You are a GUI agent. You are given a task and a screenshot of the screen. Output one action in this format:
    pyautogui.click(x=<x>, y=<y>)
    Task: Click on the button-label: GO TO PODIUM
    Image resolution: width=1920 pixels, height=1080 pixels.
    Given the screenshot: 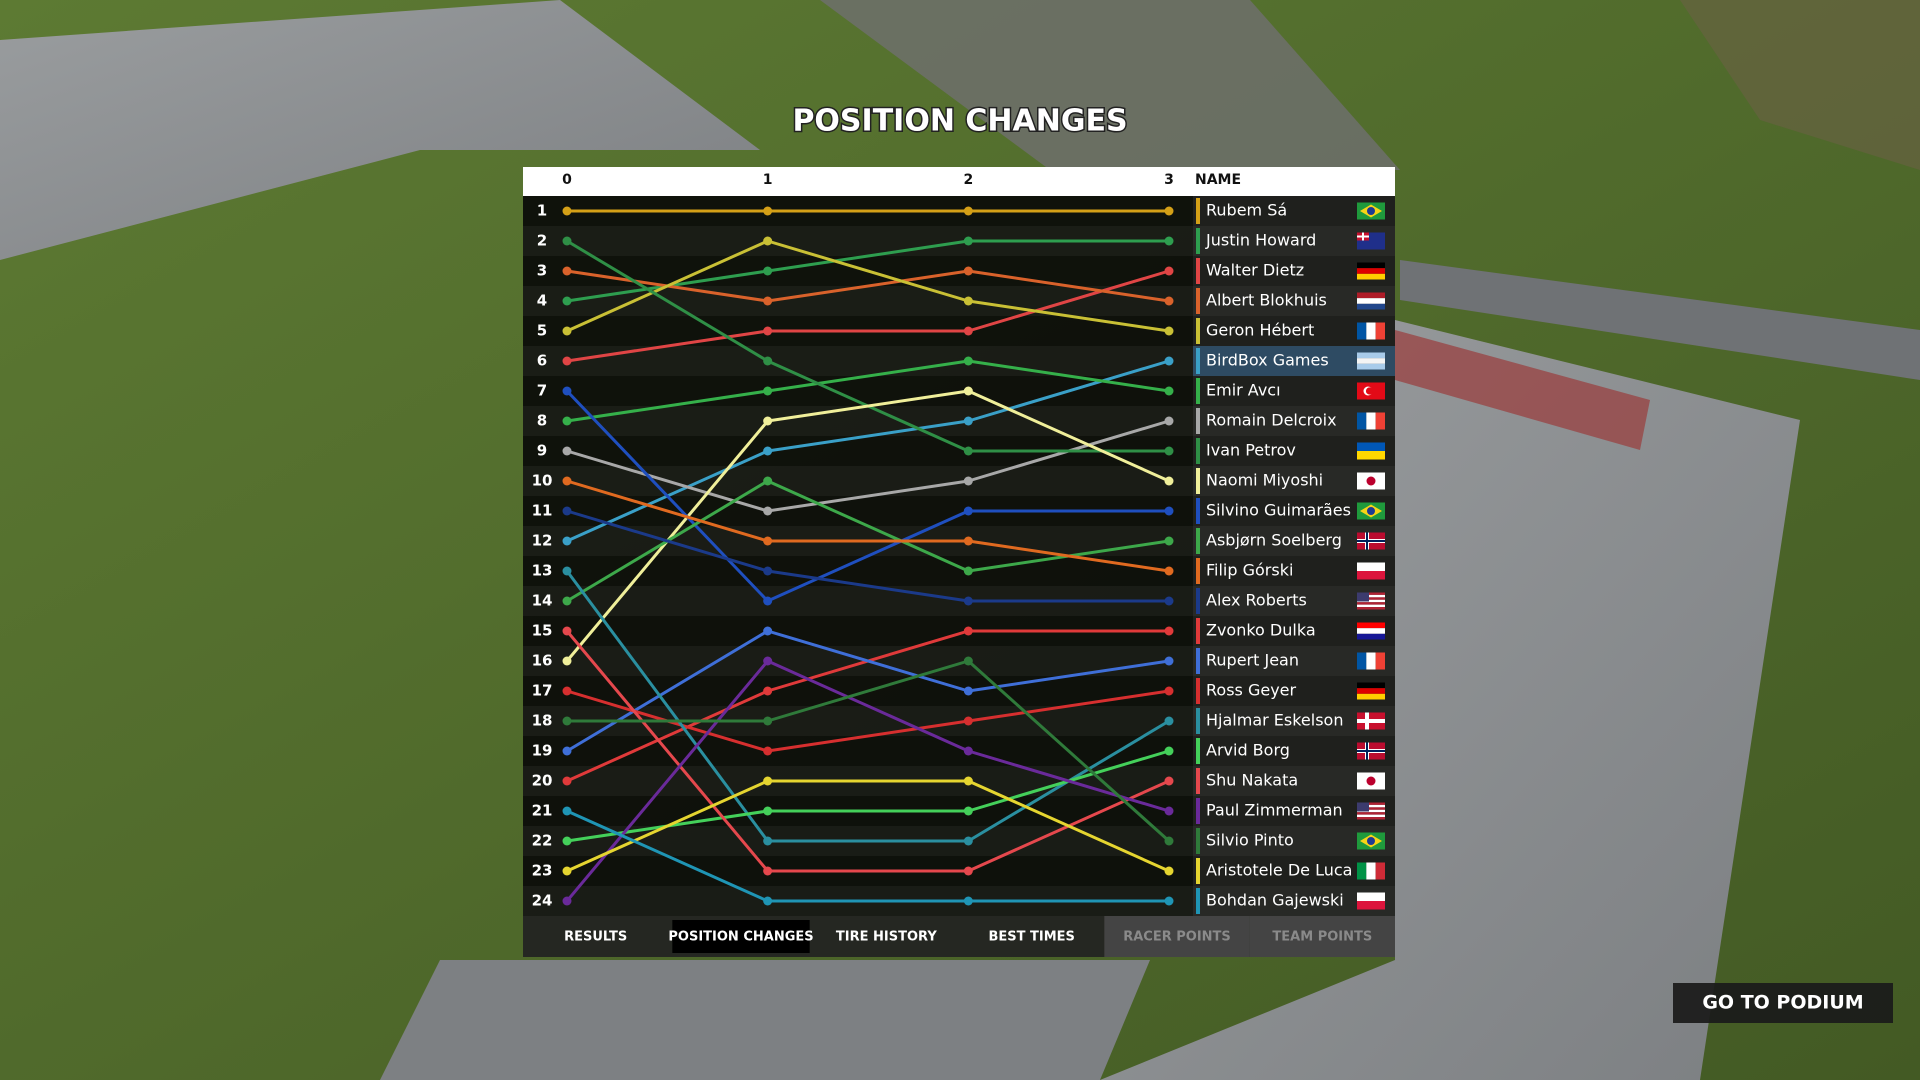 What is the action you would take?
    pyautogui.click(x=1782, y=1003)
    